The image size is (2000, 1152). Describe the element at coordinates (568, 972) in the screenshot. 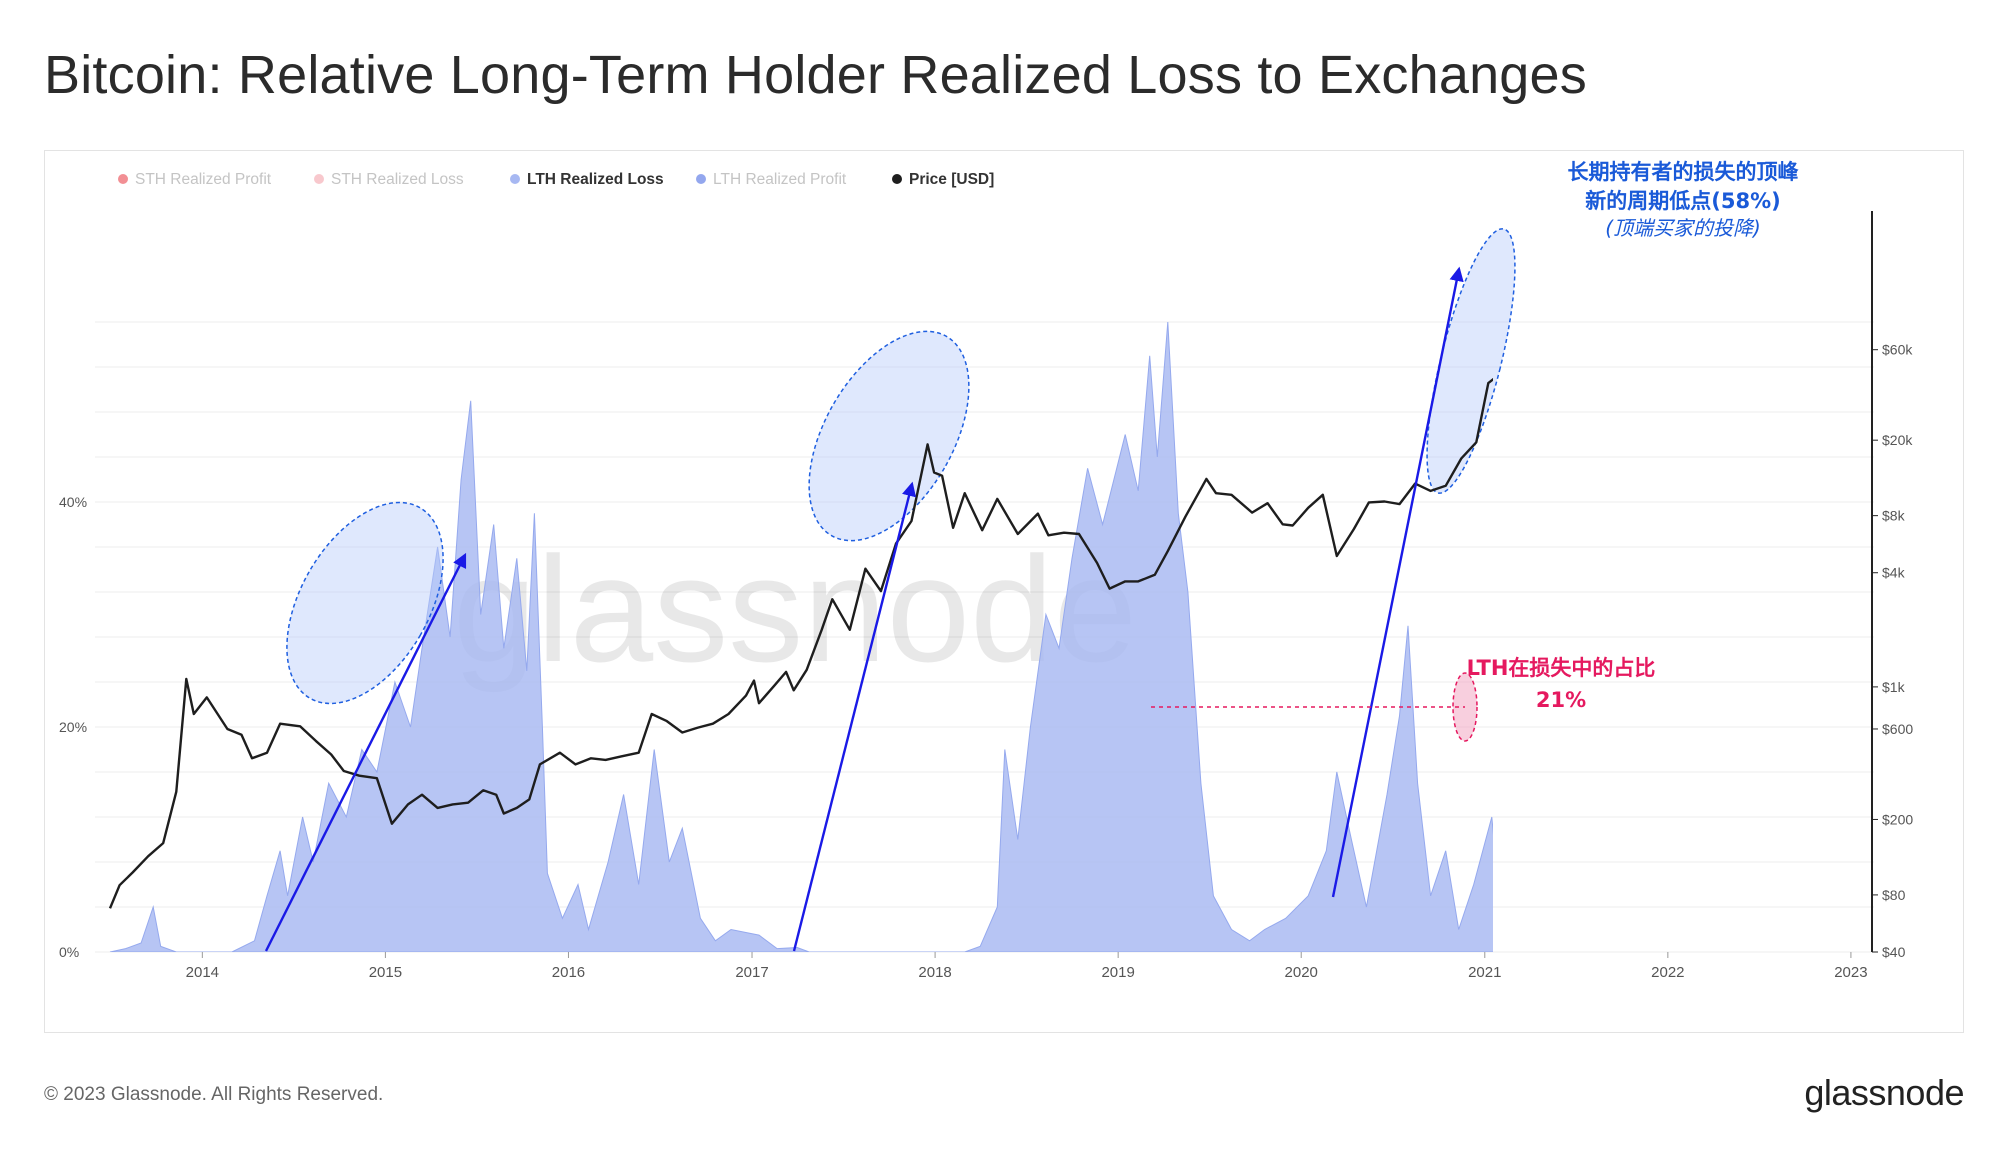

I see `x-tick-label: 2016` at that location.